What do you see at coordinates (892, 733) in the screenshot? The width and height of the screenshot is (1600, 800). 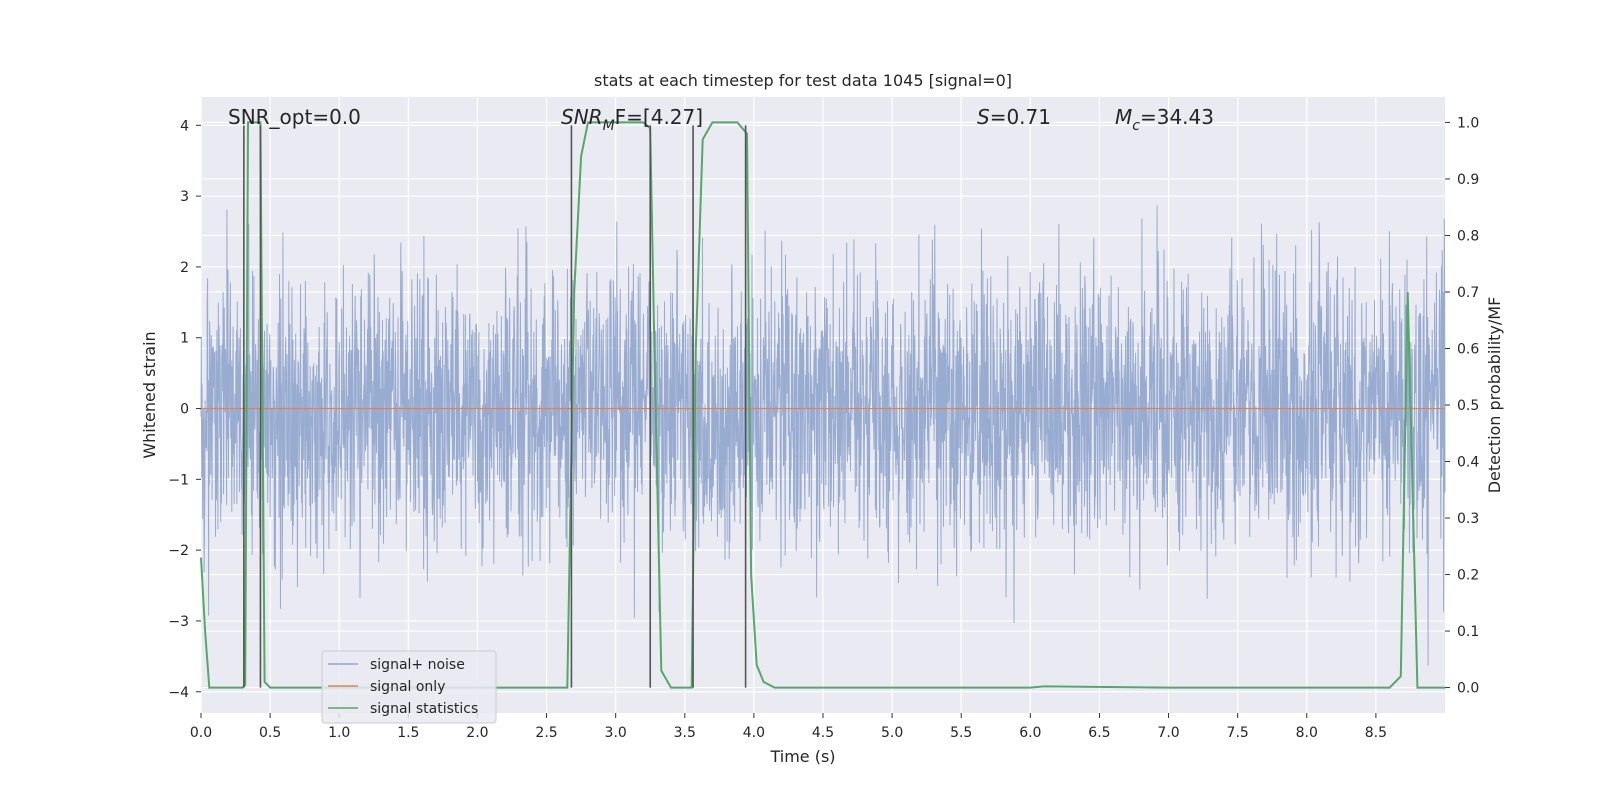 I see `x-tick-label: 5.0` at bounding box center [892, 733].